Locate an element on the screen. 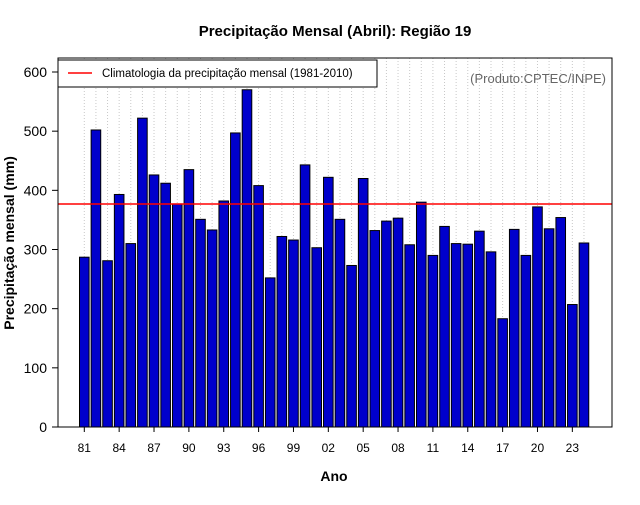 The width and height of the screenshot is (640, 505). x-tick-label: 14 is located at coordinates (468, 448).